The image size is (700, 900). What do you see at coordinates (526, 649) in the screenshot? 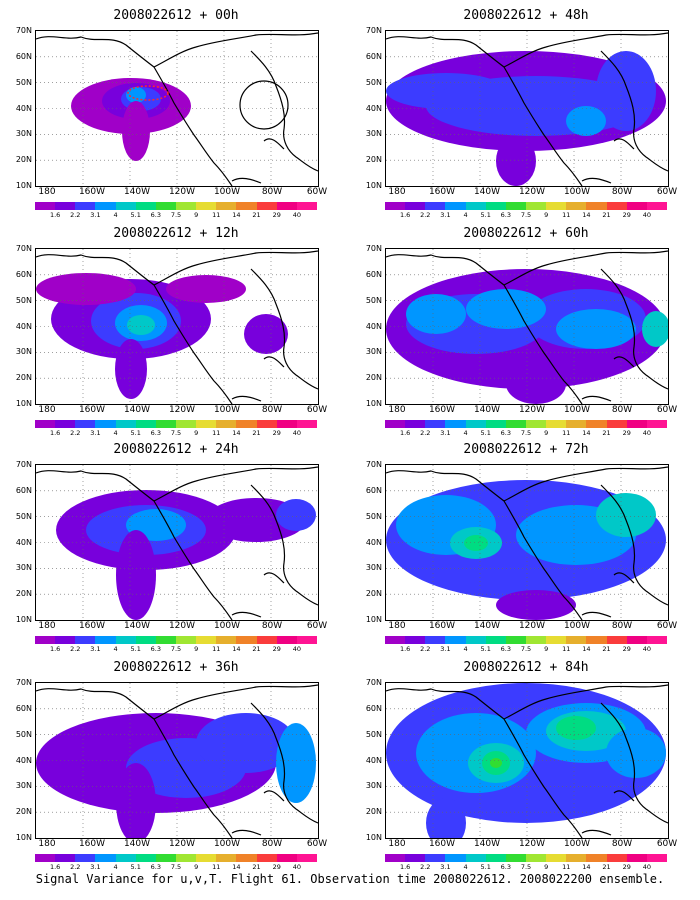
I see `colorbar-label: 7.5` at bounding box center [526, 649].